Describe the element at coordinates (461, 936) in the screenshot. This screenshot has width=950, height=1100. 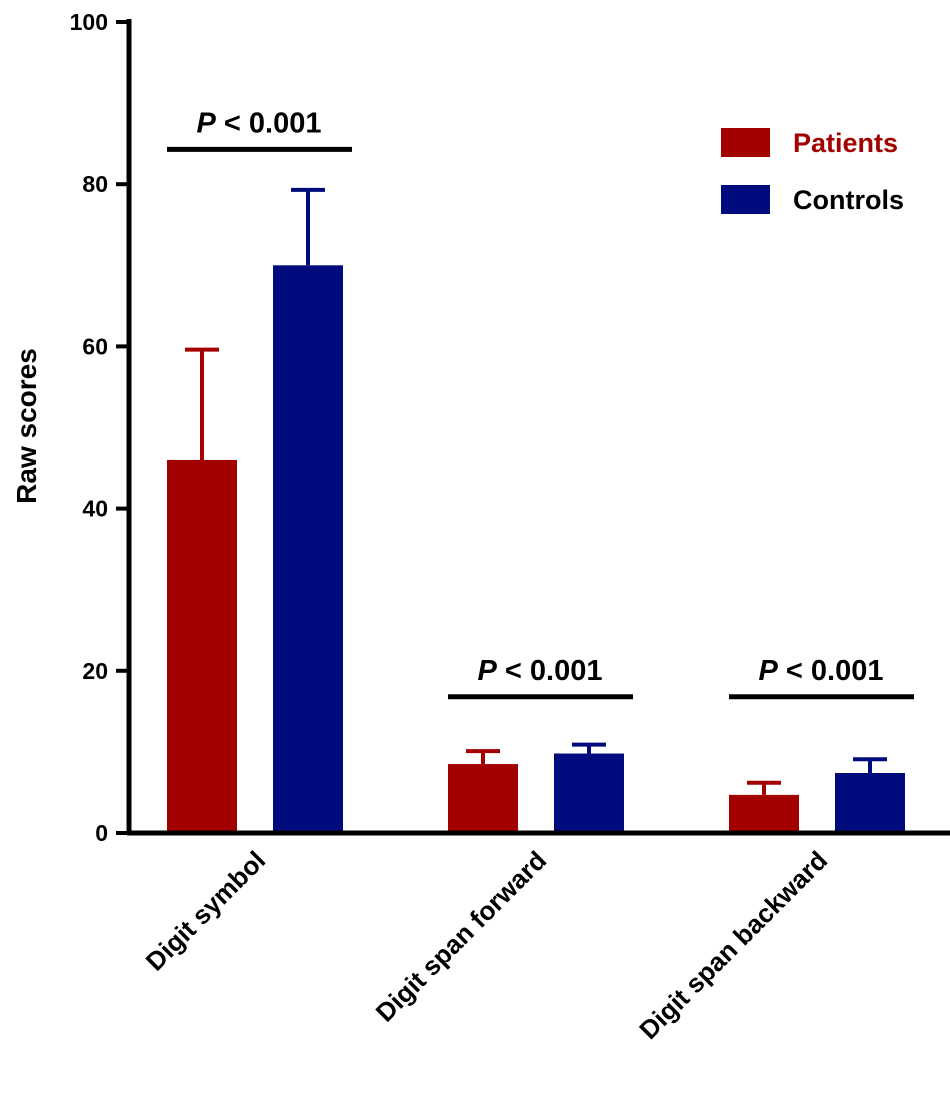
I see `x-tick-label: Digit span forward` at that location.